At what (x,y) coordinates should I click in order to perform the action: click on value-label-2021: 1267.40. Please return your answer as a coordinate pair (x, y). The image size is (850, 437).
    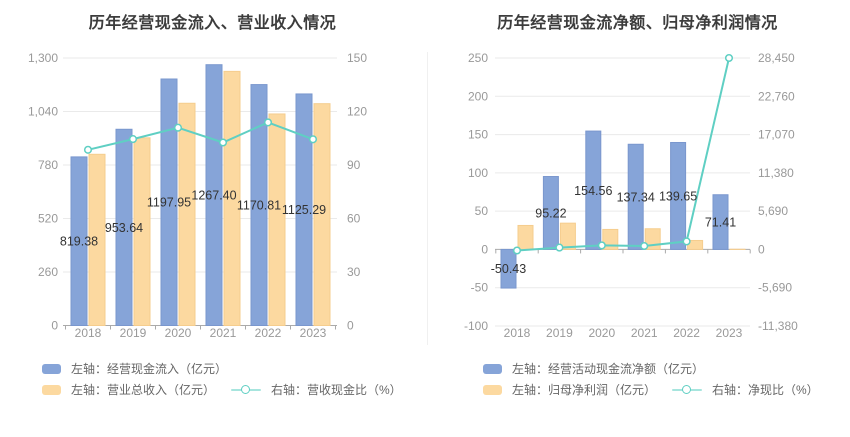
    Looking at the image, I should click on (213, 196).